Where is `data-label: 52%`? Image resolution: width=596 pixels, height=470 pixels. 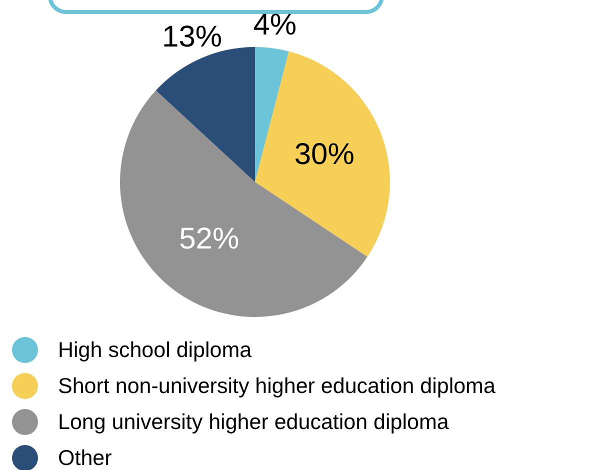
data-label: 52% is located at coordinates (209, 239).